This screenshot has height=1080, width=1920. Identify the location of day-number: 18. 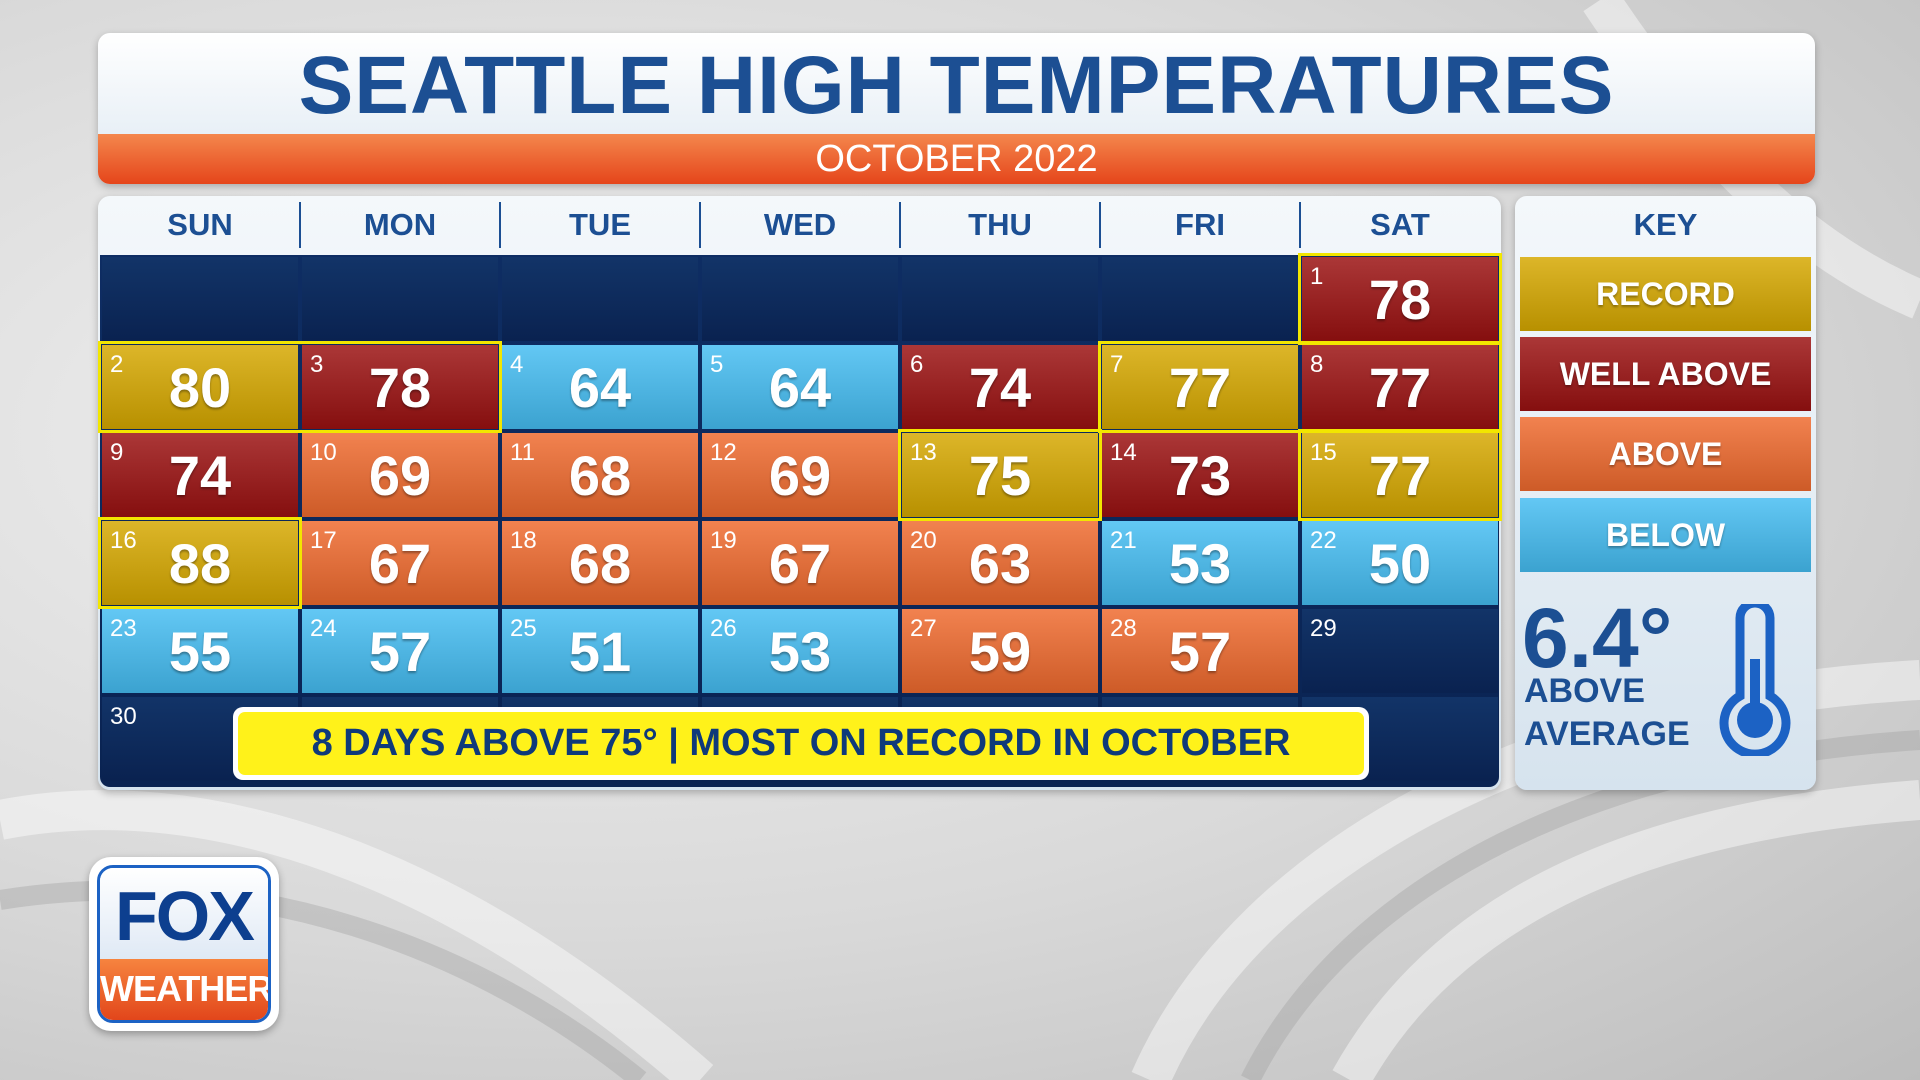
(523, 540).